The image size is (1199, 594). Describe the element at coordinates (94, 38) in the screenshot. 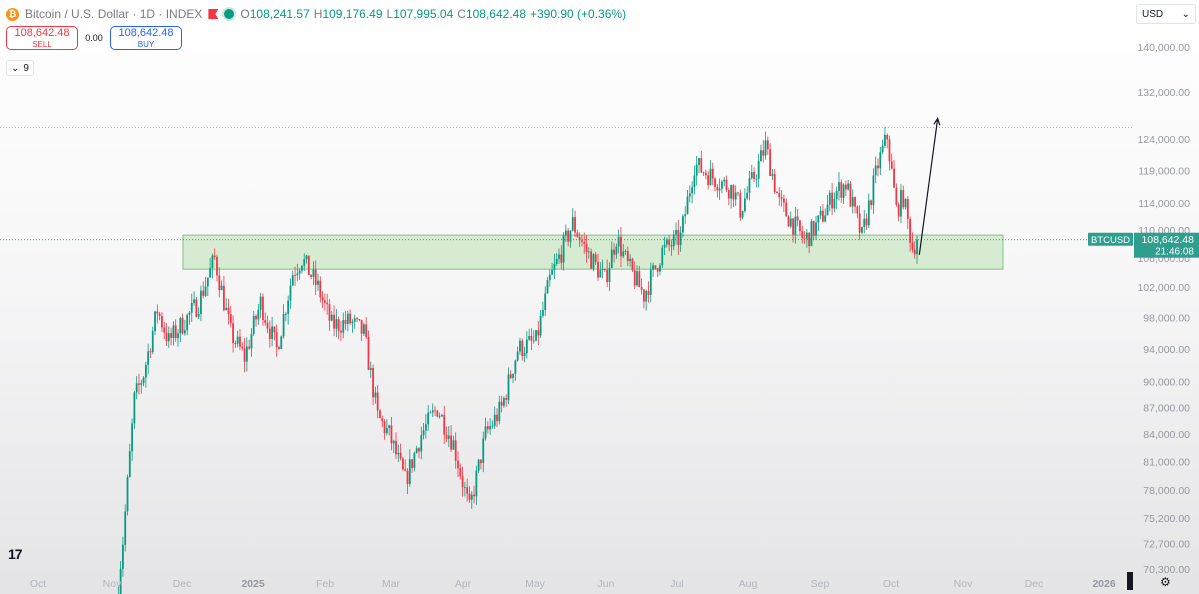

I see `spread-value: 0.00` at that location.